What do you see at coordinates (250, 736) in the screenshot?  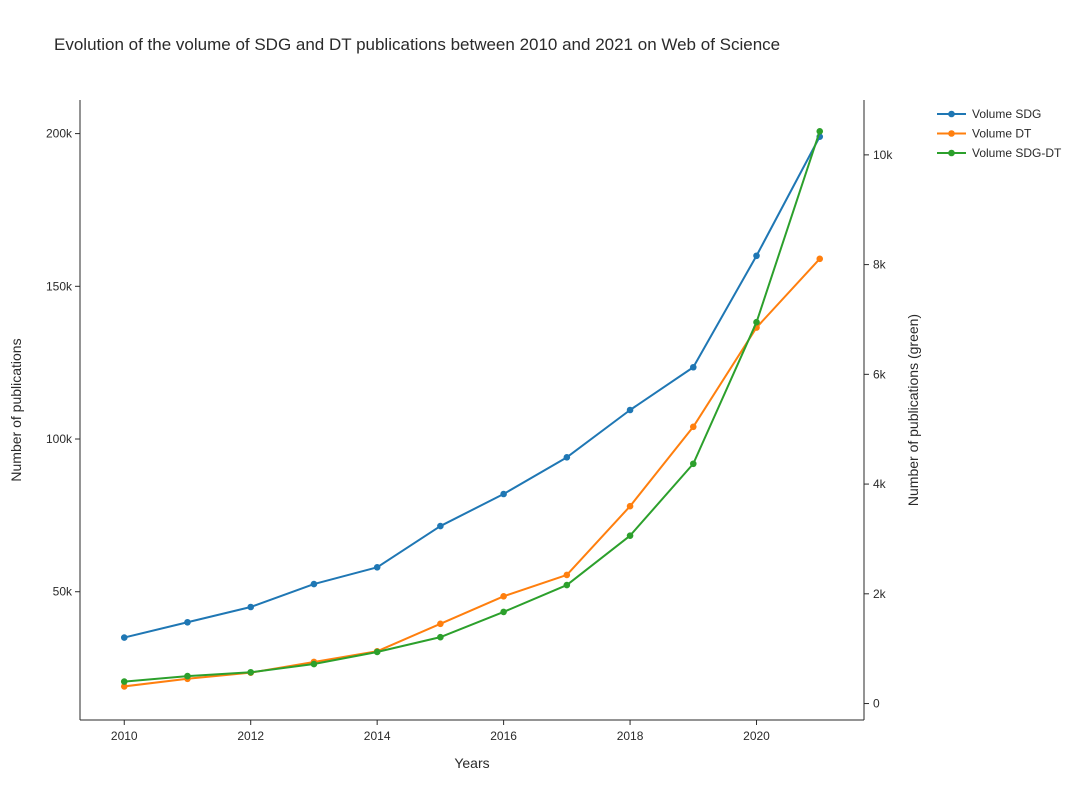 I see `x-tick-label: 2012` at bounding box center [250, 736].